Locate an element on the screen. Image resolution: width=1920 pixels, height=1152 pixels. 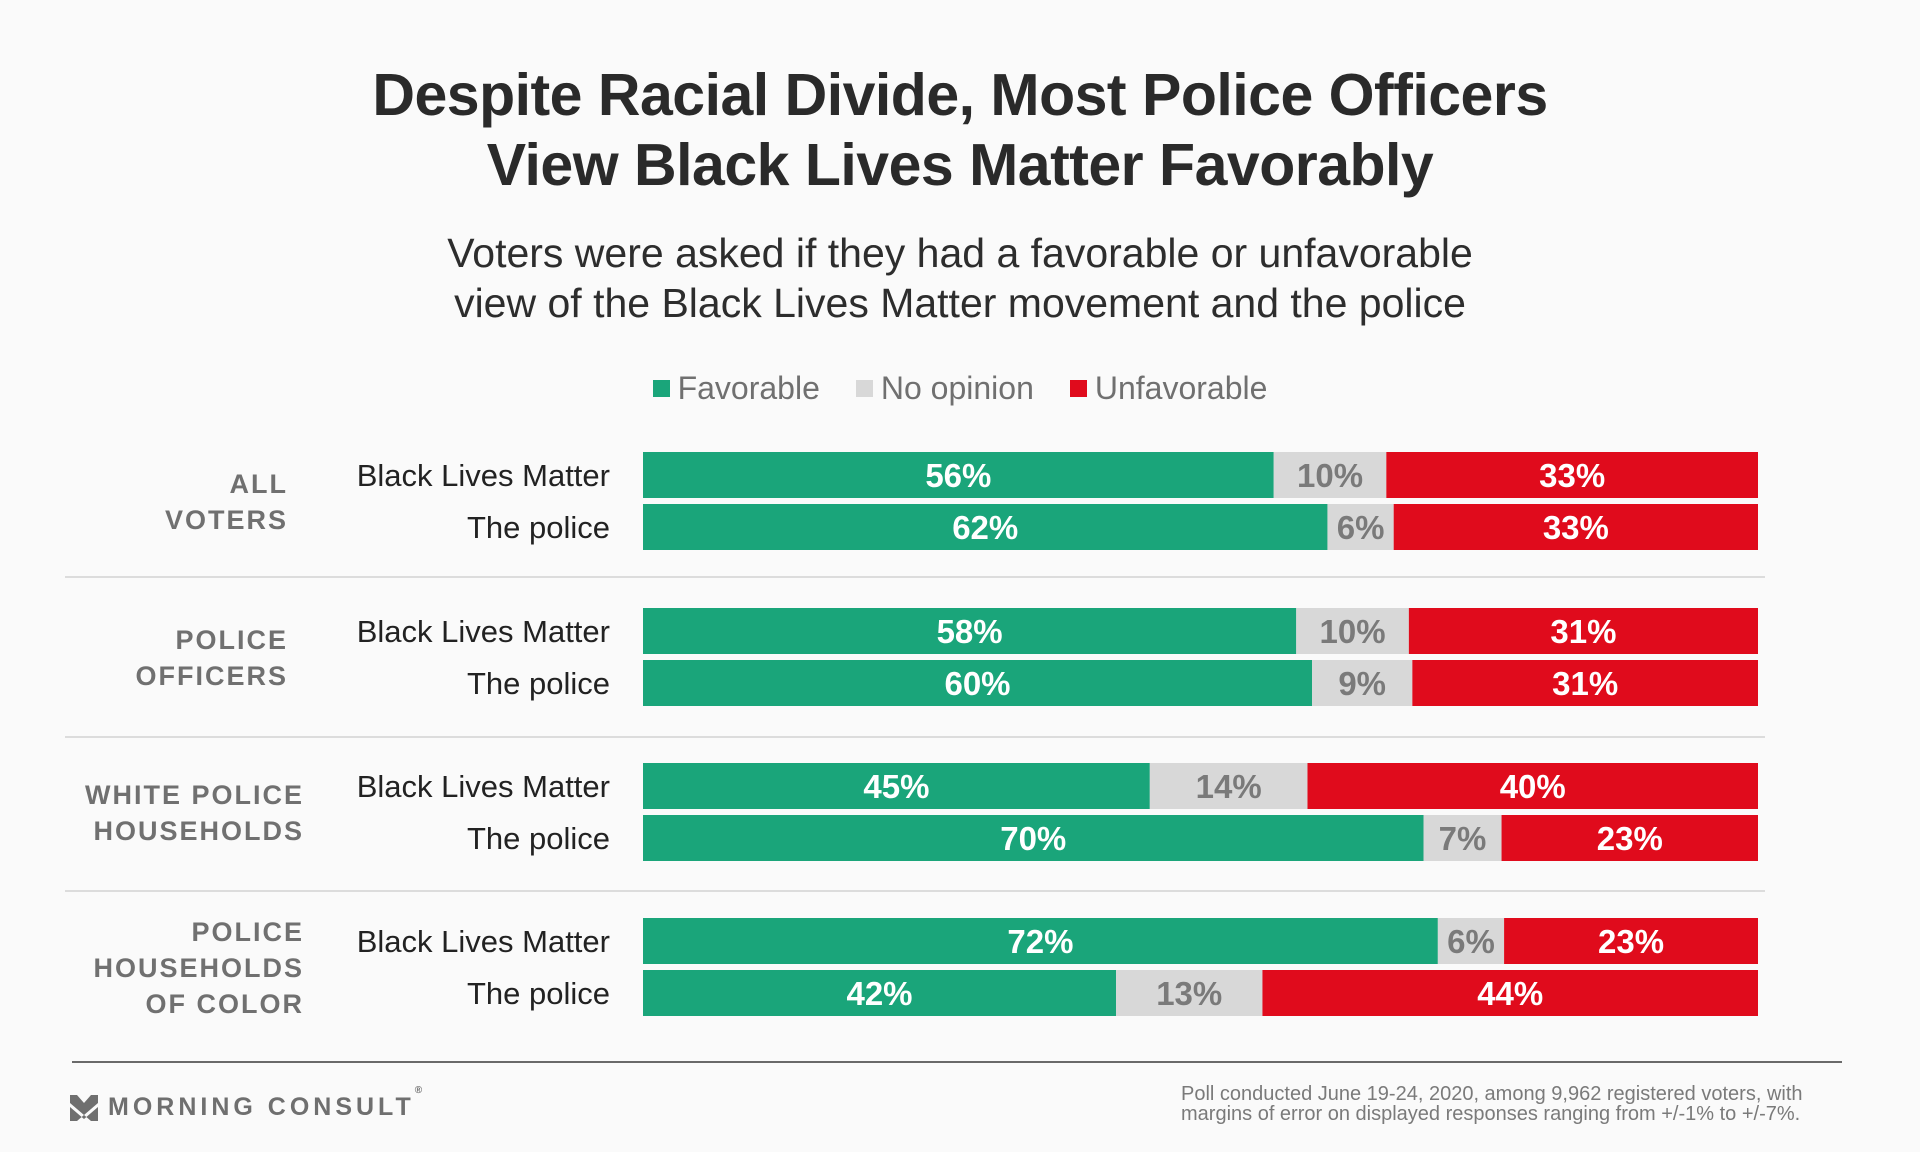
legend-item-unfavorable: Unfavorable is located at coordinates (1168, 388).